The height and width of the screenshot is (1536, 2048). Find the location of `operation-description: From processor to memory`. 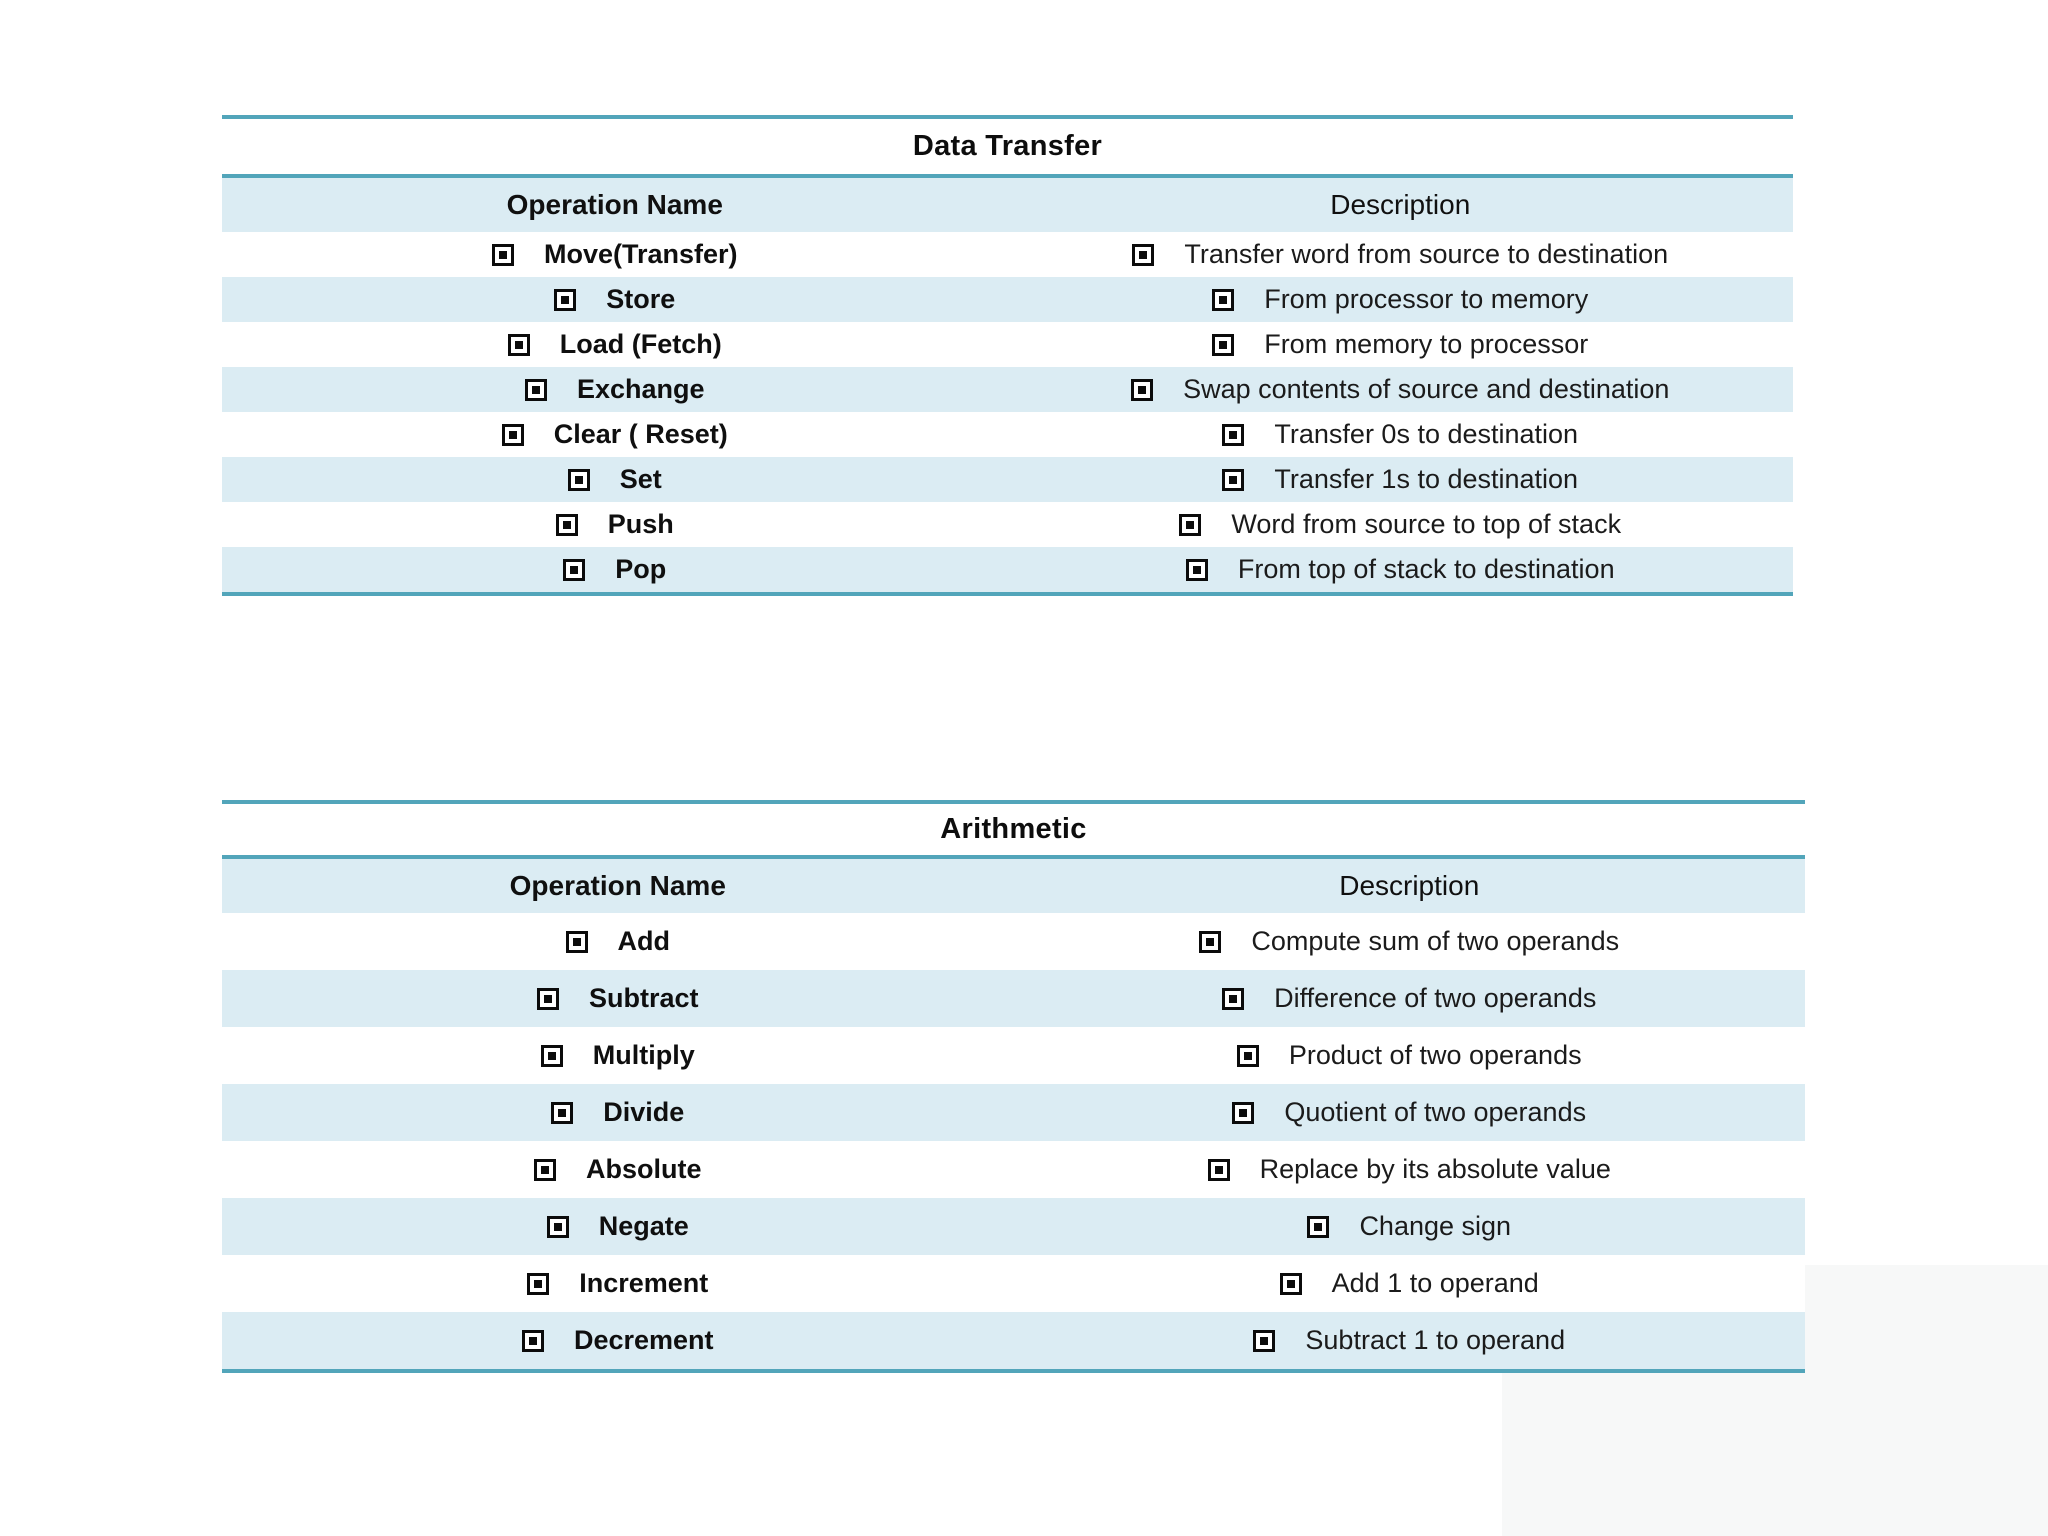

operation-description: From processor to memory is located at coordinates (1426, 299).